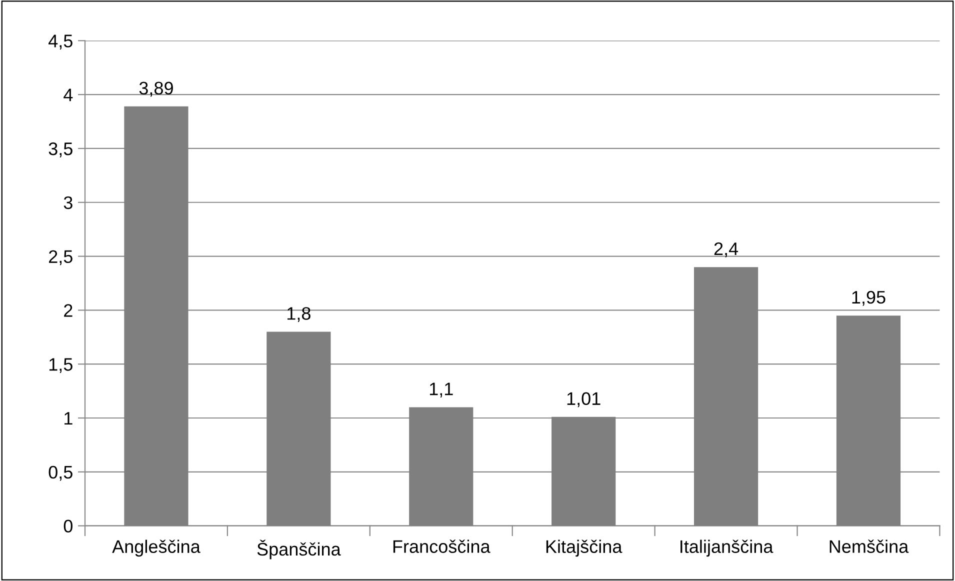 Image resolution: width=955 pixels, height=581 pixels. Describe the element at coordinates (441, 546) in the screenshot. I see `x-tick-label: Francoščina` at that location.